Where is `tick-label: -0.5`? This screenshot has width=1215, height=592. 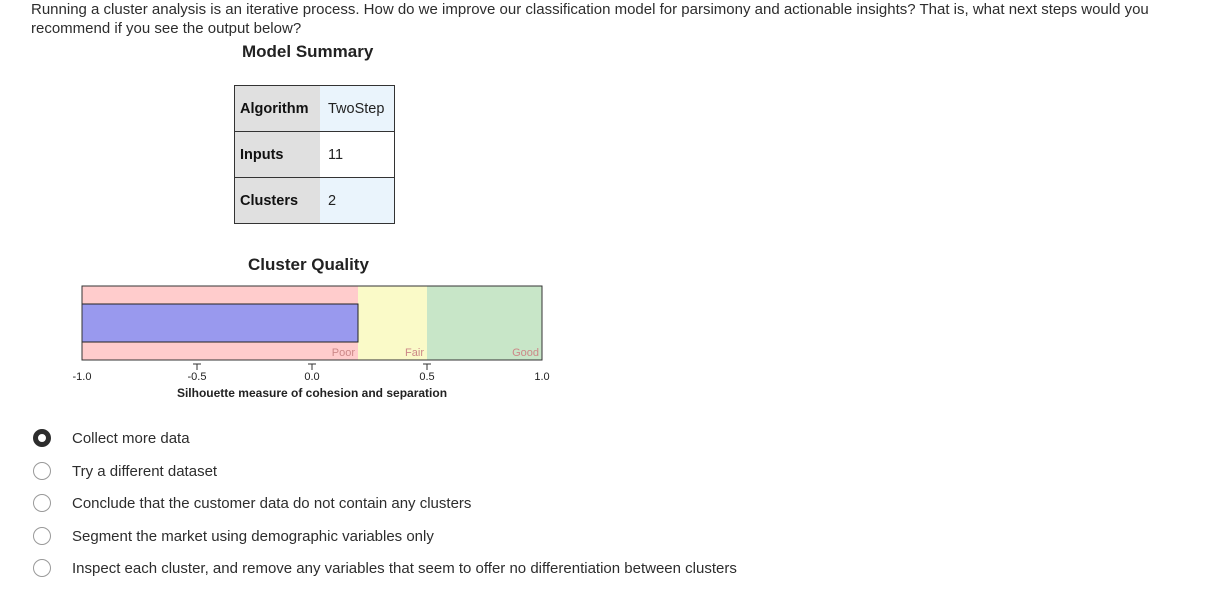
tick-label: -0.5 is located at coordinates (197, 377).